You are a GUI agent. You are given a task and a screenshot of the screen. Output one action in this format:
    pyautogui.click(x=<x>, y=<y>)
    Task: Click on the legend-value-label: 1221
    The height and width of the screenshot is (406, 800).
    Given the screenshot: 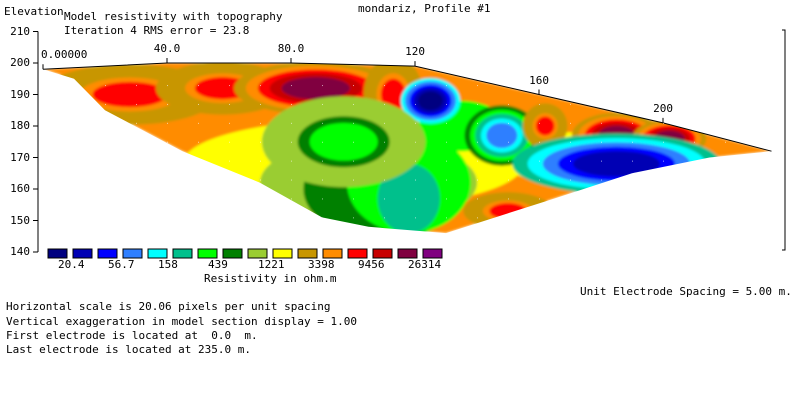 What is the action you would take?
    pyautogui.click(x=271, y=264)
    